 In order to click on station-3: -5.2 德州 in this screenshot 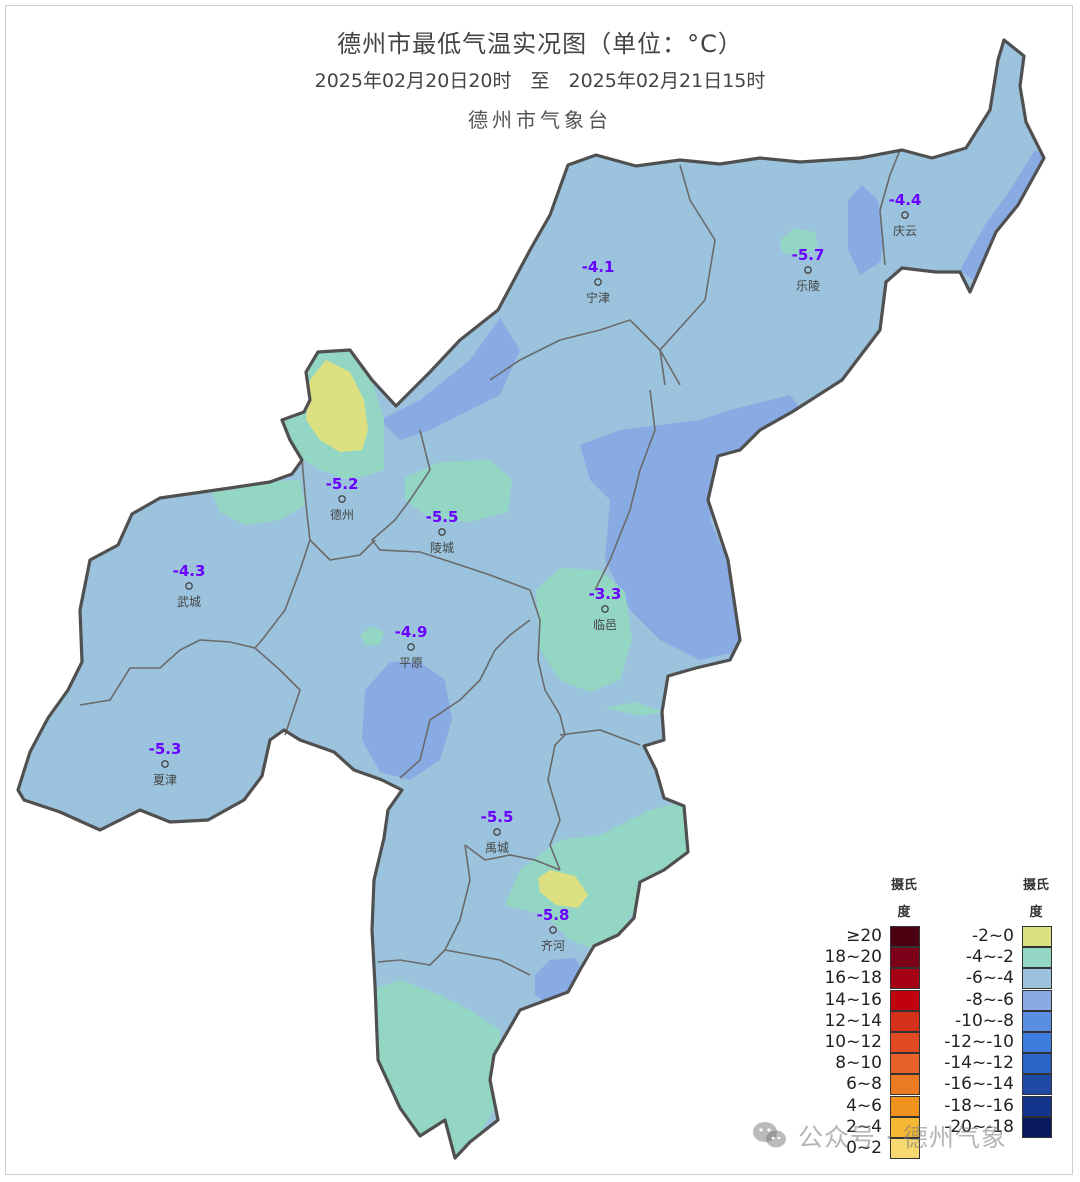, I will do `click(342, 498)`.